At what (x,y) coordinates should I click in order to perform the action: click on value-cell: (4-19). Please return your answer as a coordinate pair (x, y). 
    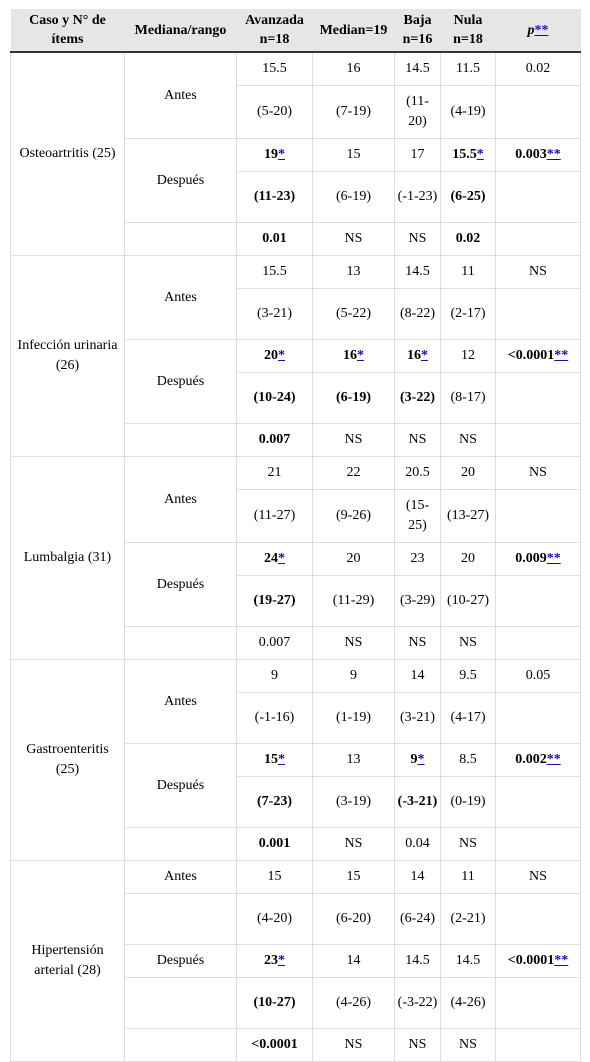
    Looking at the image, I should click on (468, 112).